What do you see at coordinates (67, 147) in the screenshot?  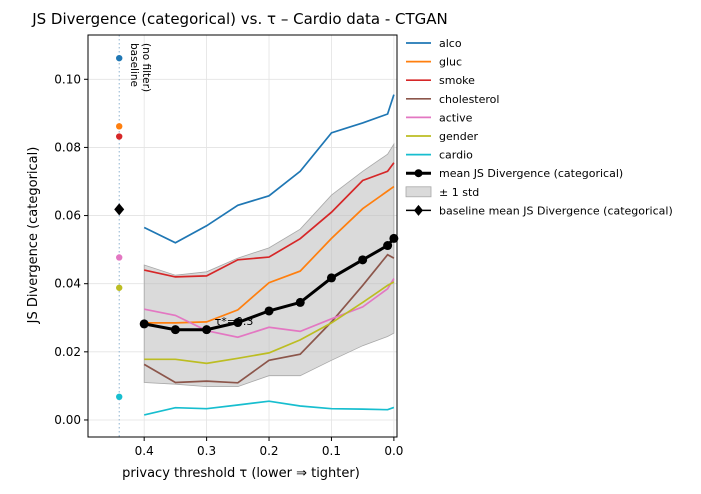 I see `y-tick-label-4: 0.08` at bounding box center [67, 147].